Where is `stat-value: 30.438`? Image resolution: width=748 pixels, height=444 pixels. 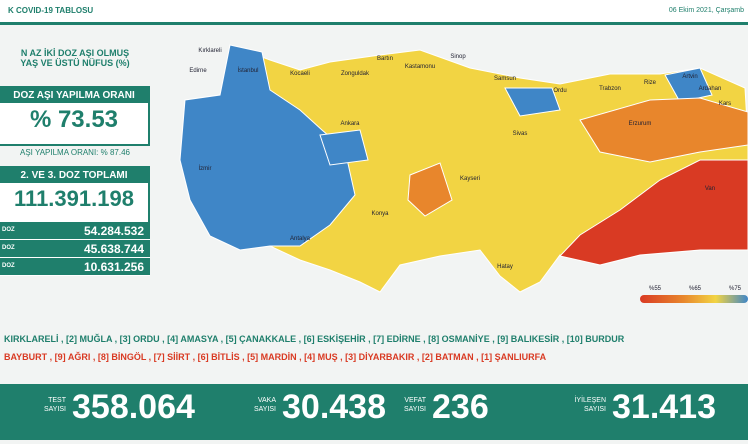
stat-value: 30.438 is located at coordinates (334, 407).